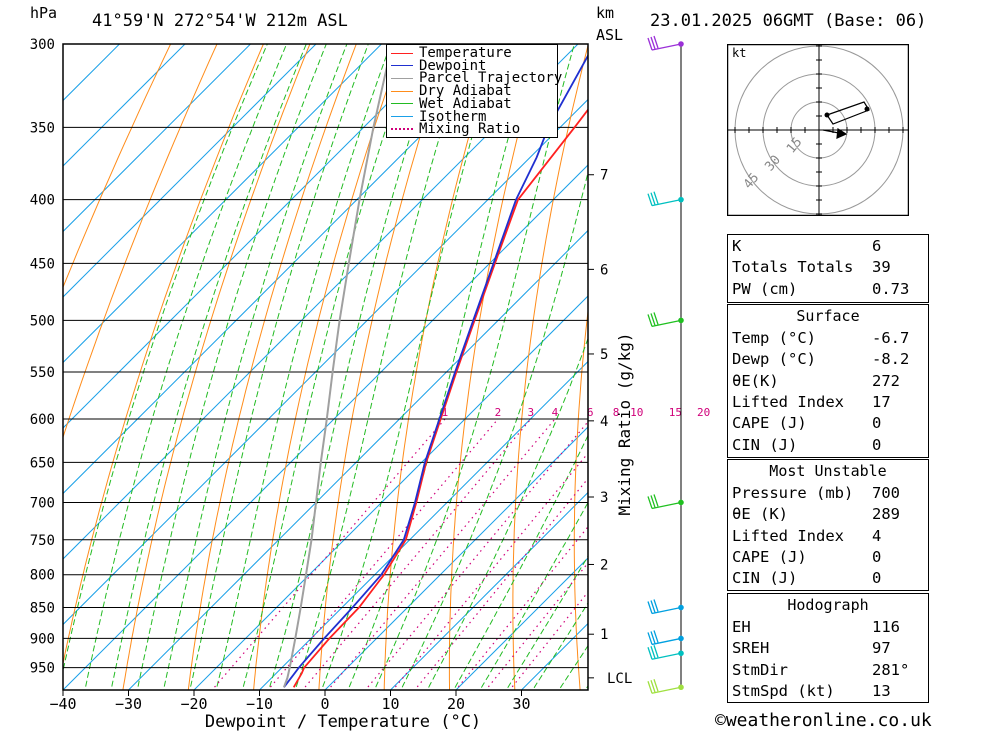 This screenshot has height=733, width=1000. Describe the element at coordinates (42, 420) in the screenshot. I see `pressure-tick-label: 600` at that location.